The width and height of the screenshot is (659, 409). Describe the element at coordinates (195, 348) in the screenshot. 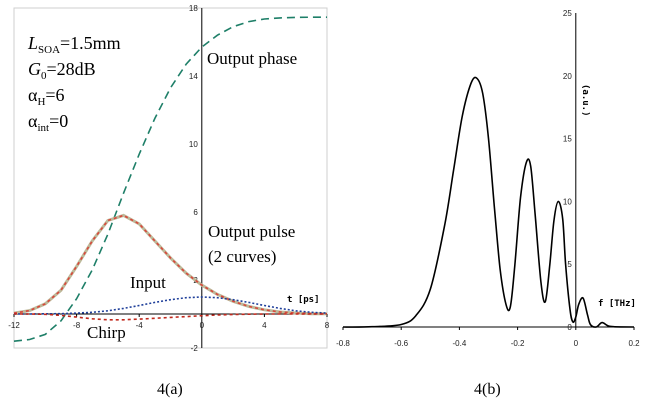

I see `a-y-tick-label: -2` at that location.